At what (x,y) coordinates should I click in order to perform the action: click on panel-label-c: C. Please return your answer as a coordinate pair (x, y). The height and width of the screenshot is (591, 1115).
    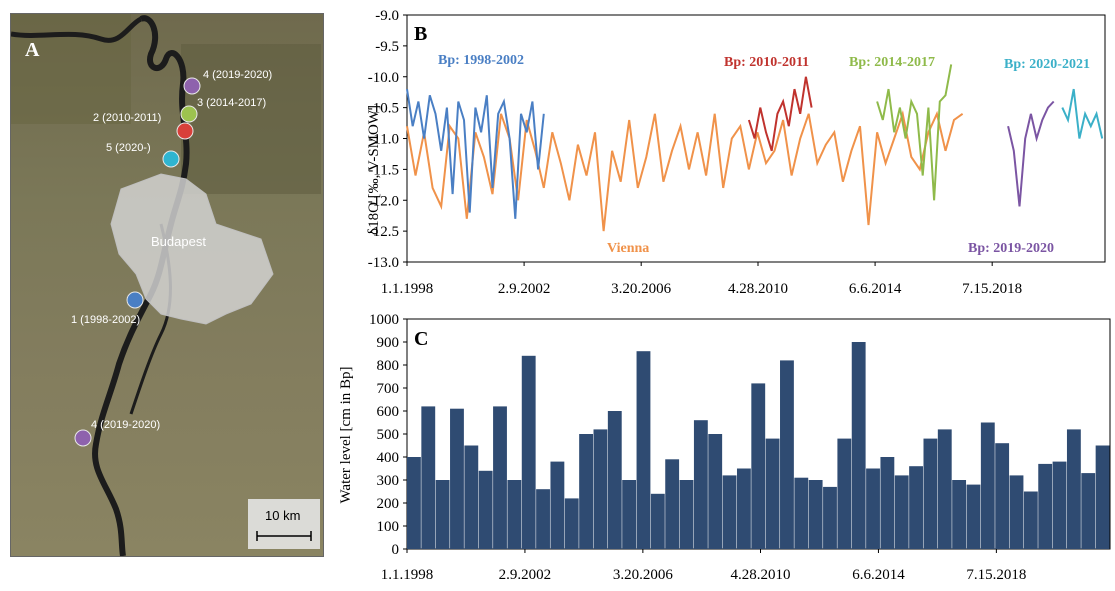
    Looking at the image, I should click on (421, 339).